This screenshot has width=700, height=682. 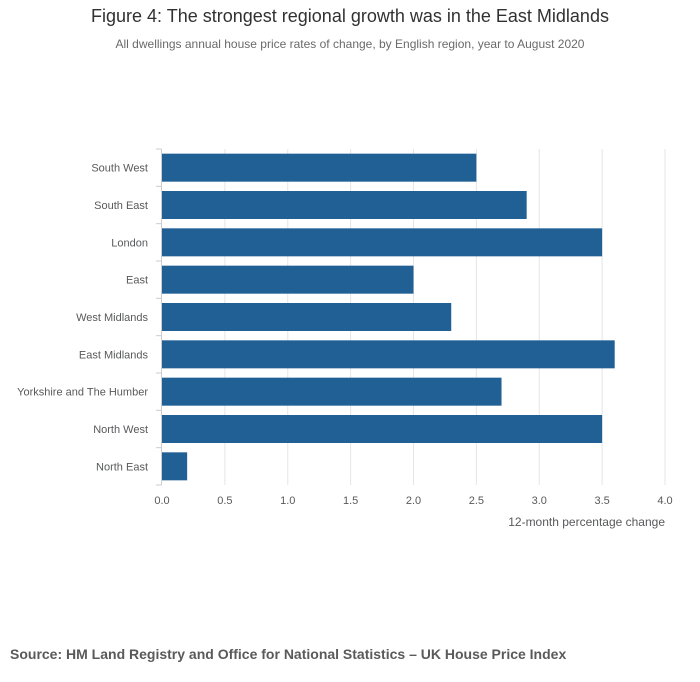 What do you see at coordinates (287, 501) in the screenshot?
I see `x-tick-label: 1.0` at bounding box center [287, 501].